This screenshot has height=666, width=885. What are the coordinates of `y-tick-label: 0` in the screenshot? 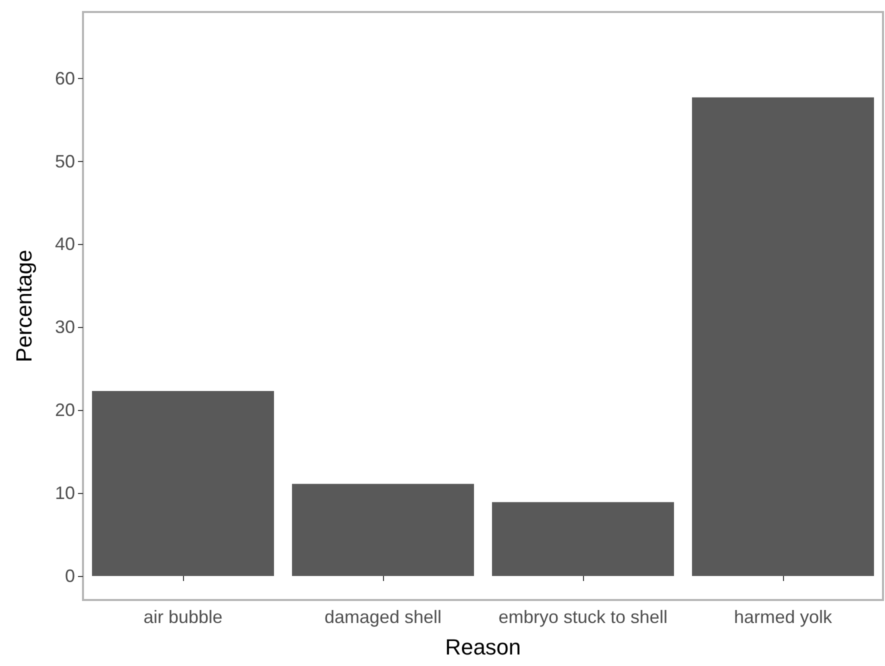 It's located at (69, 576).